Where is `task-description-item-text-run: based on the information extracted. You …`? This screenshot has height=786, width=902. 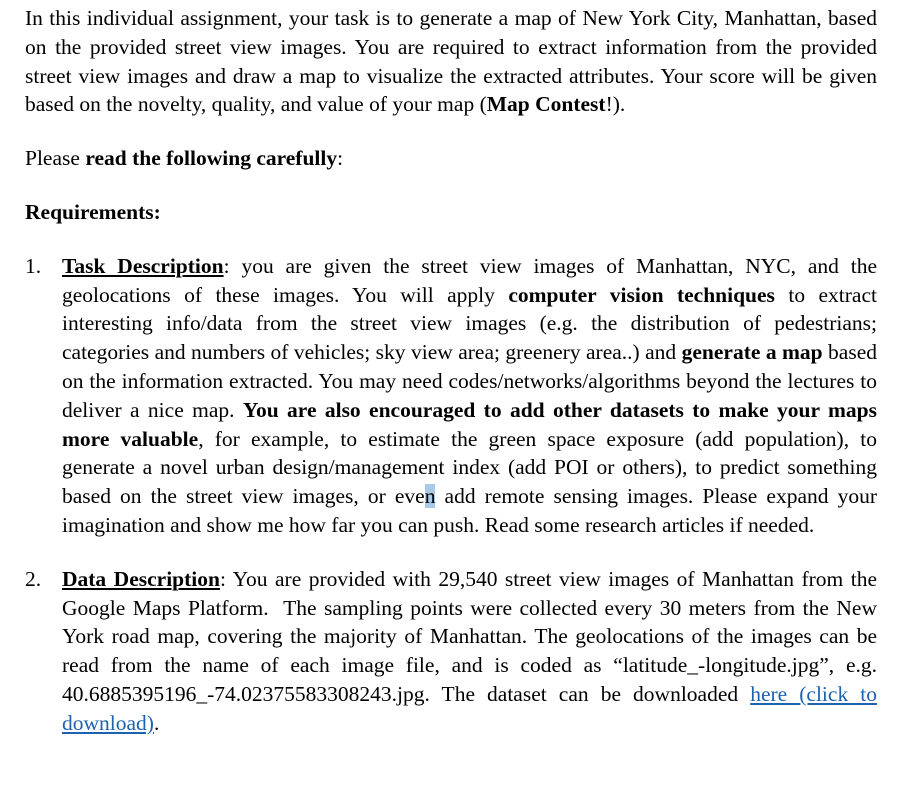 task-description-item-text-run: based on the information extracted. You … is located at coordinates (470, 381).